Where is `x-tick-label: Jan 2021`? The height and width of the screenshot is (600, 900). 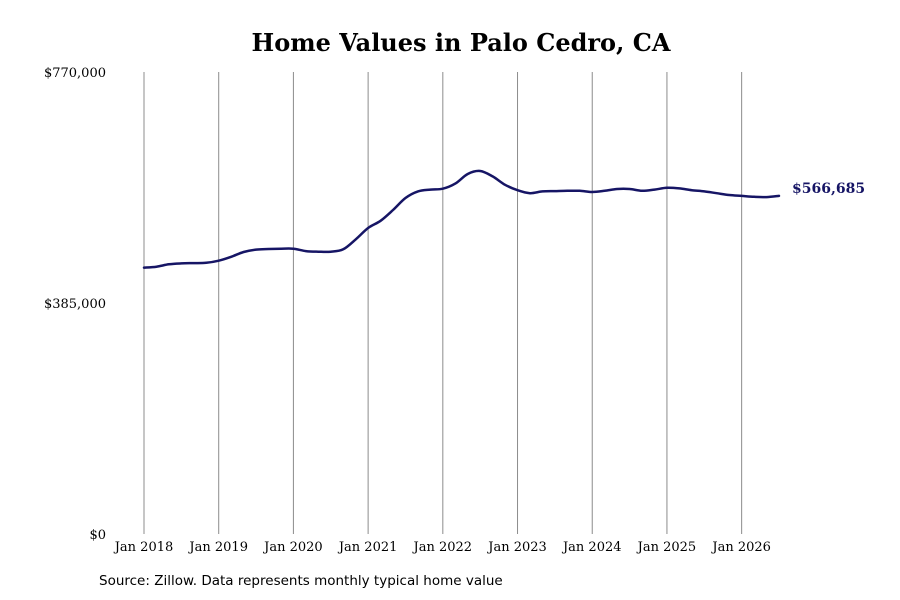 x-tick-label: Jan 2021 is located at coordinates (367, 547).